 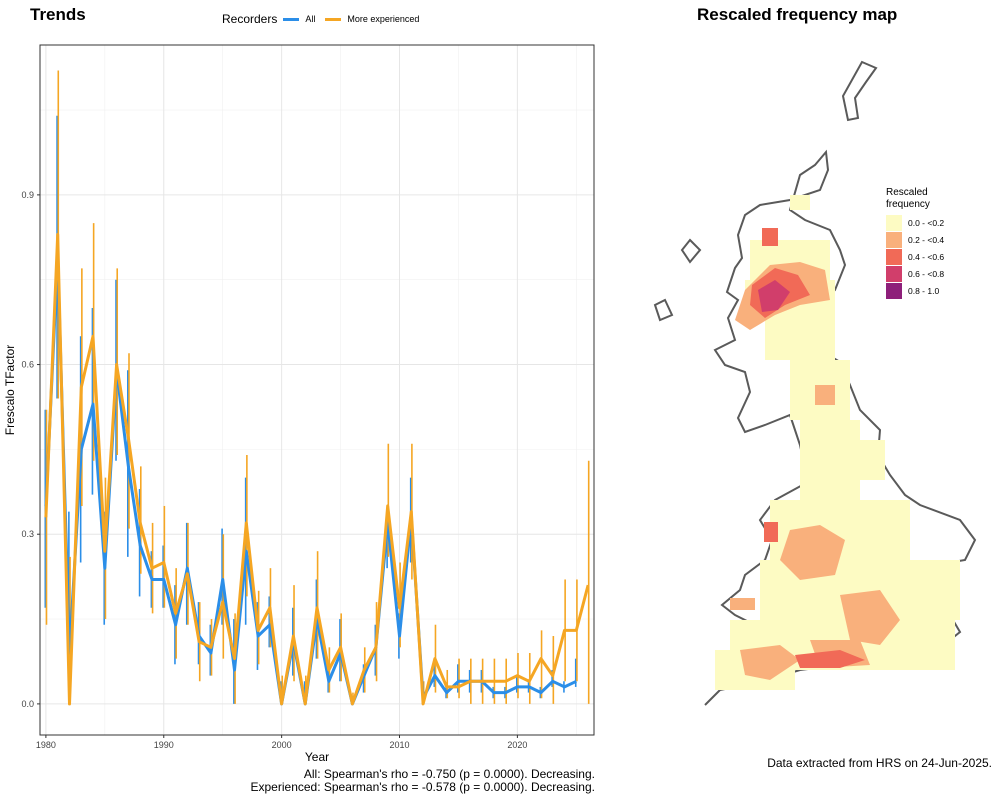 I want to click on map-legend-label: 0.0 - <0.2, so click(x=926, y=222).